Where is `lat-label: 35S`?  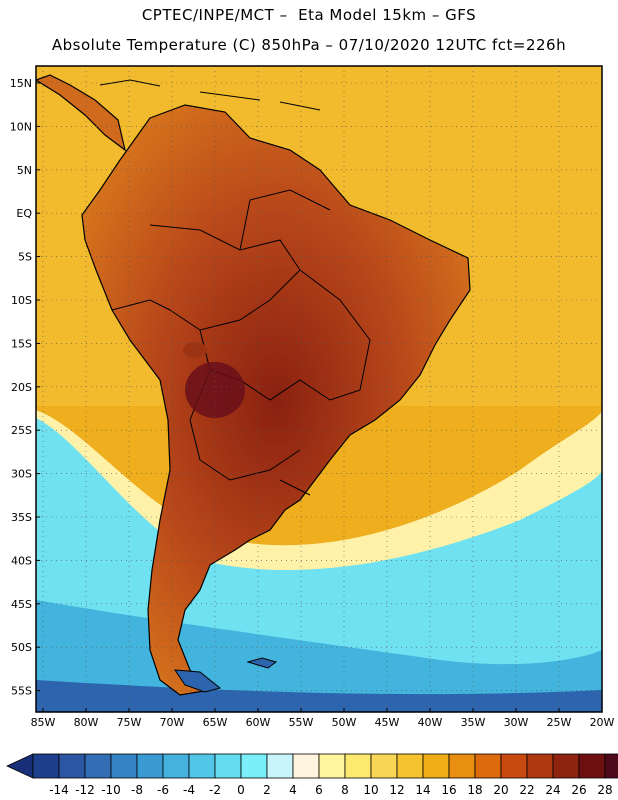
lat-label: 35S is located at coordinates (21, 517).